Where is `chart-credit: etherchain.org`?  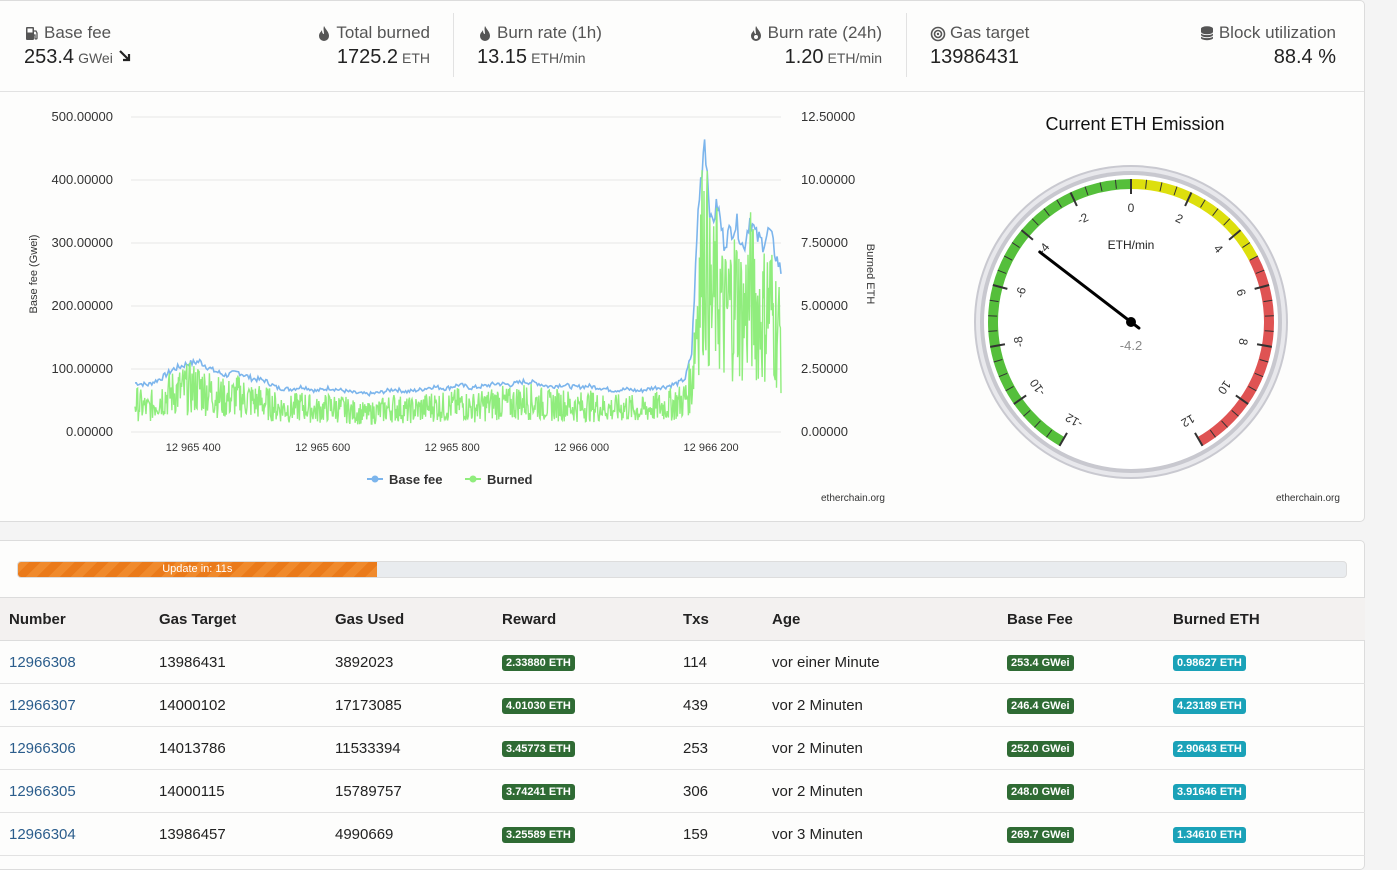
chart-credit: etherchain.org is located at coordinates (853, 498).